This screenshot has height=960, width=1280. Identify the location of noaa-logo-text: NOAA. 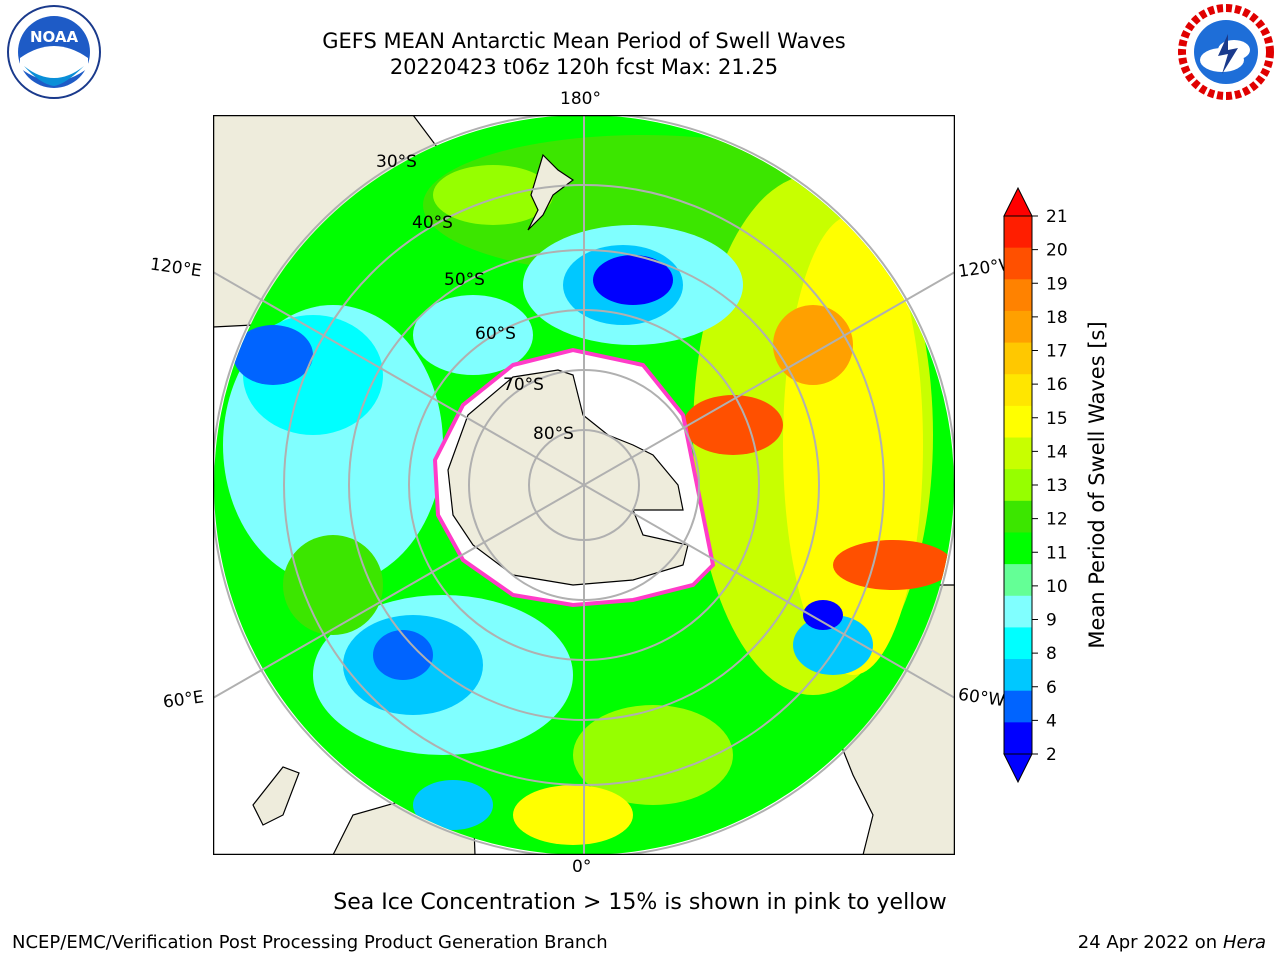
(54, 37).